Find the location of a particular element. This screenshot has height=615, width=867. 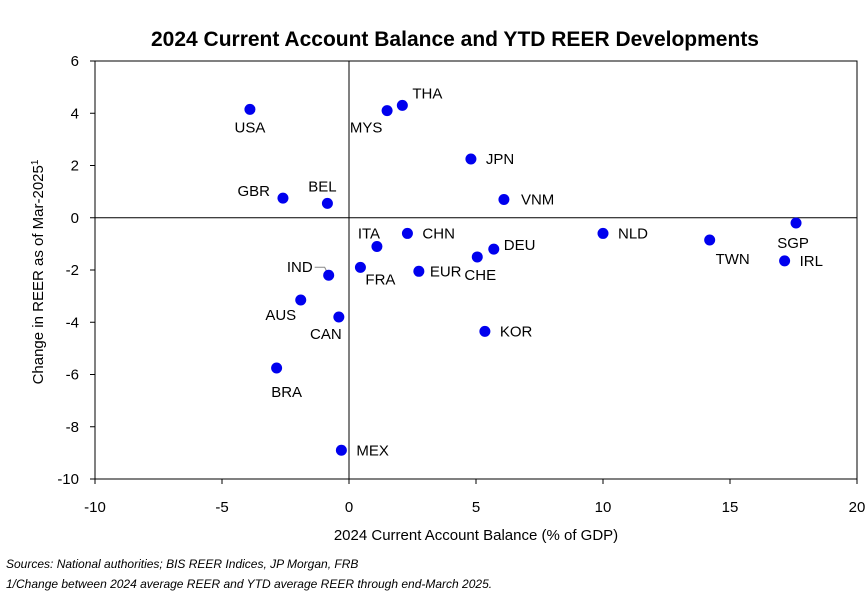

x-axis-label: 2024 Current Account Balance (% of GDP) is located at coordinates (476, 535).